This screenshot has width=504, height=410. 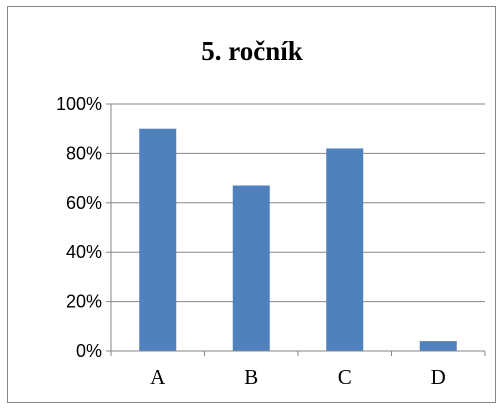 What do you see at coordinates (252, 51) in the screenshot?
I see `chart-title: 5. ročník` at bounding box center [252, 51].